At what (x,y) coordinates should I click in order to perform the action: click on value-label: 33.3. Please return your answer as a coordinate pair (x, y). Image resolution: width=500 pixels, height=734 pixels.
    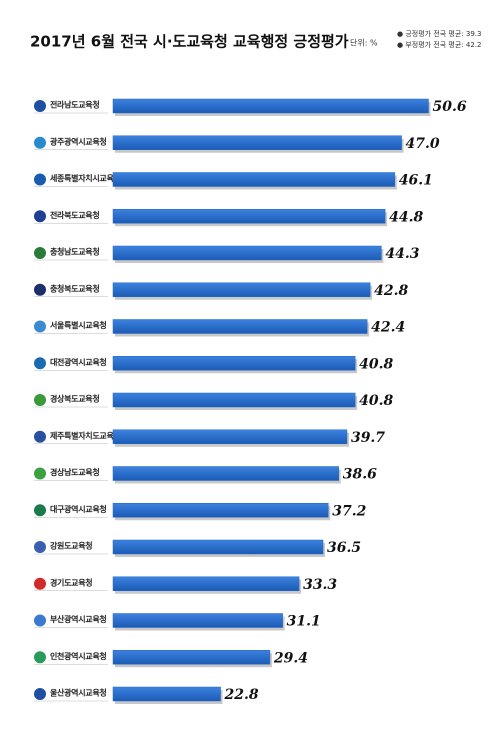
    Looking at the image, I should click on (320, 585).